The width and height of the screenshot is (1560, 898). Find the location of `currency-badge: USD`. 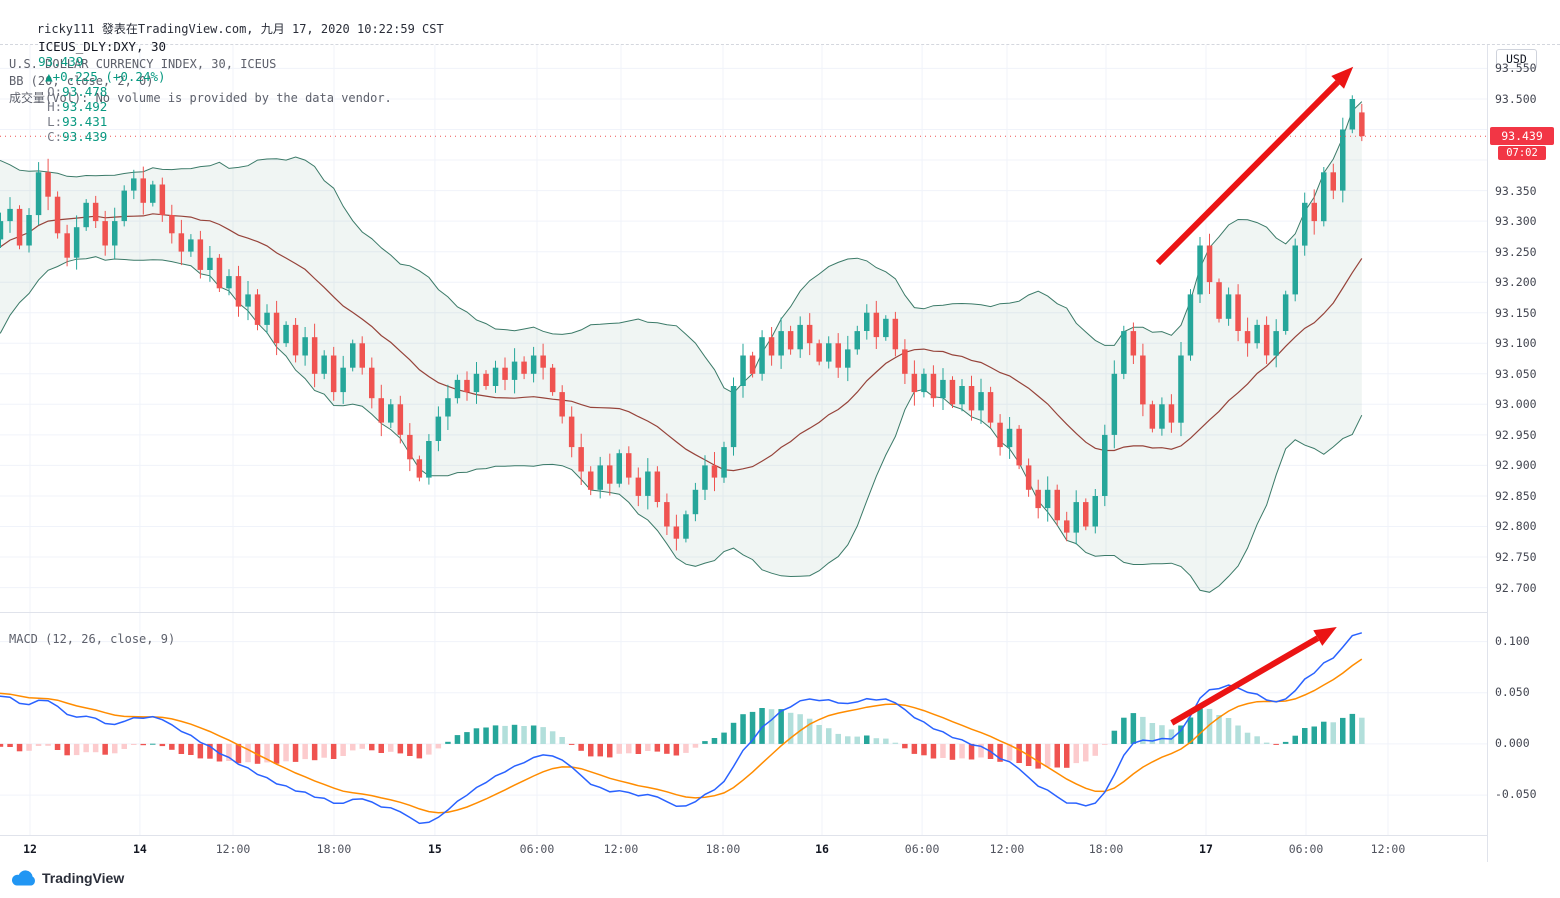

currency-badge: USD is located at coordinates (1516, 59).